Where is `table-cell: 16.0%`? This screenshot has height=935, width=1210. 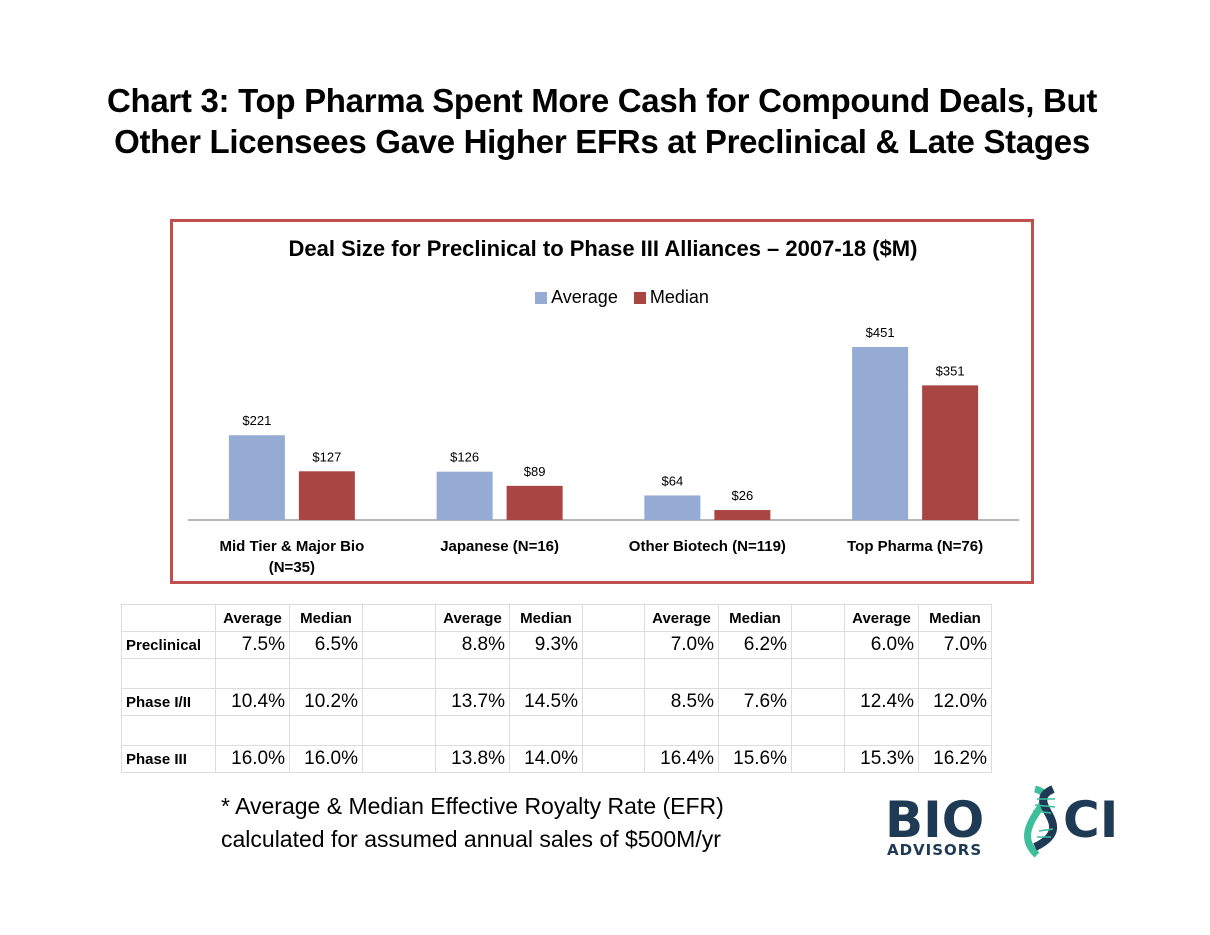
table-cell: 16.0% is located at coordinates (252, 759).